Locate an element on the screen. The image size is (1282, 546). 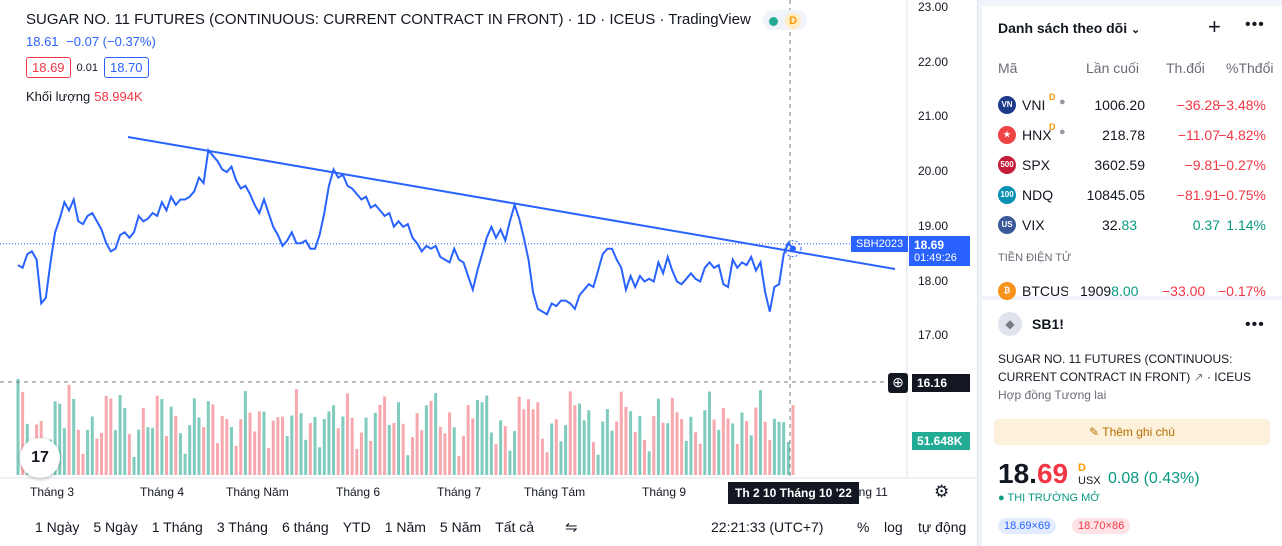
detail-price-main: 18. is located at coordinates (1017, 473).